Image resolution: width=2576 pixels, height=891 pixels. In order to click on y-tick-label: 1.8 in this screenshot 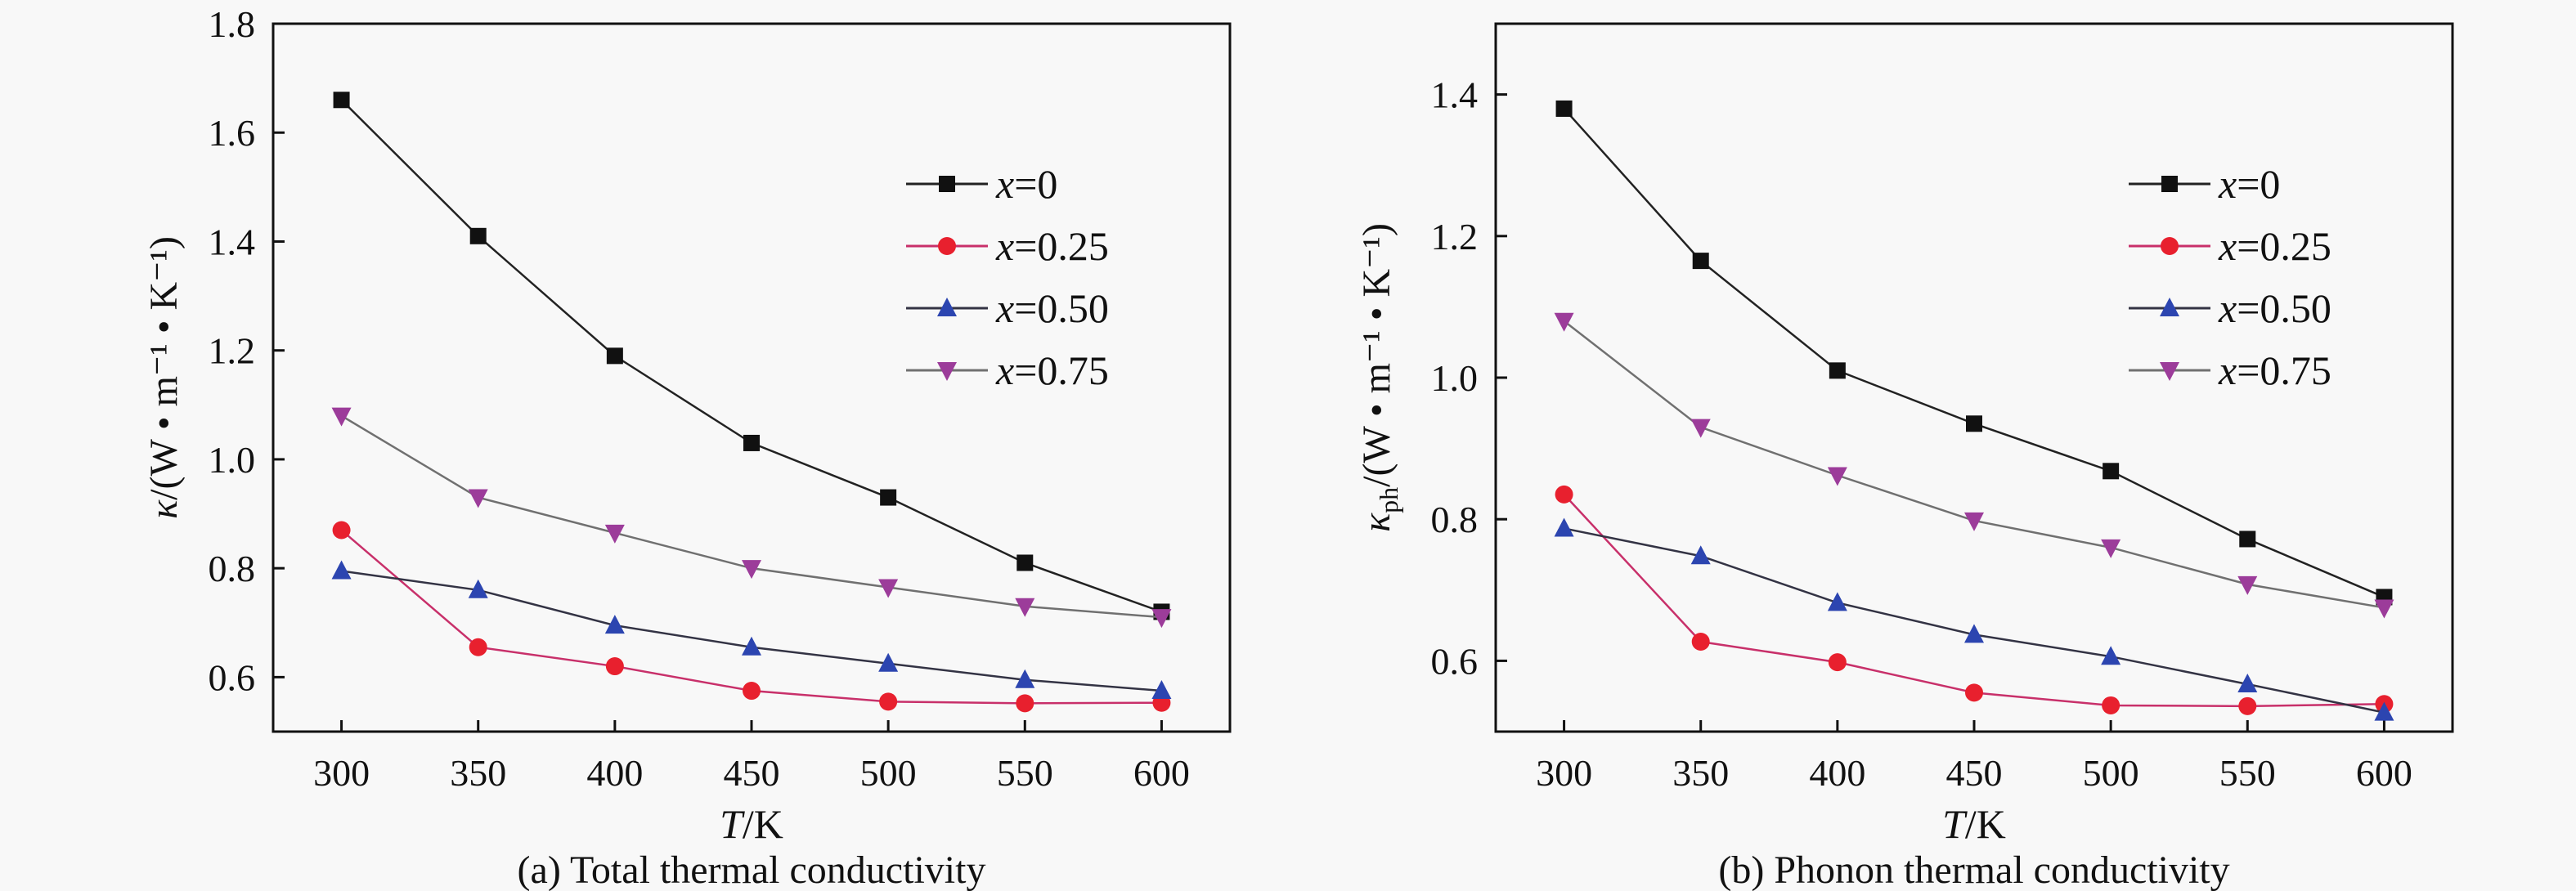, I will do `click(233, 24)`.